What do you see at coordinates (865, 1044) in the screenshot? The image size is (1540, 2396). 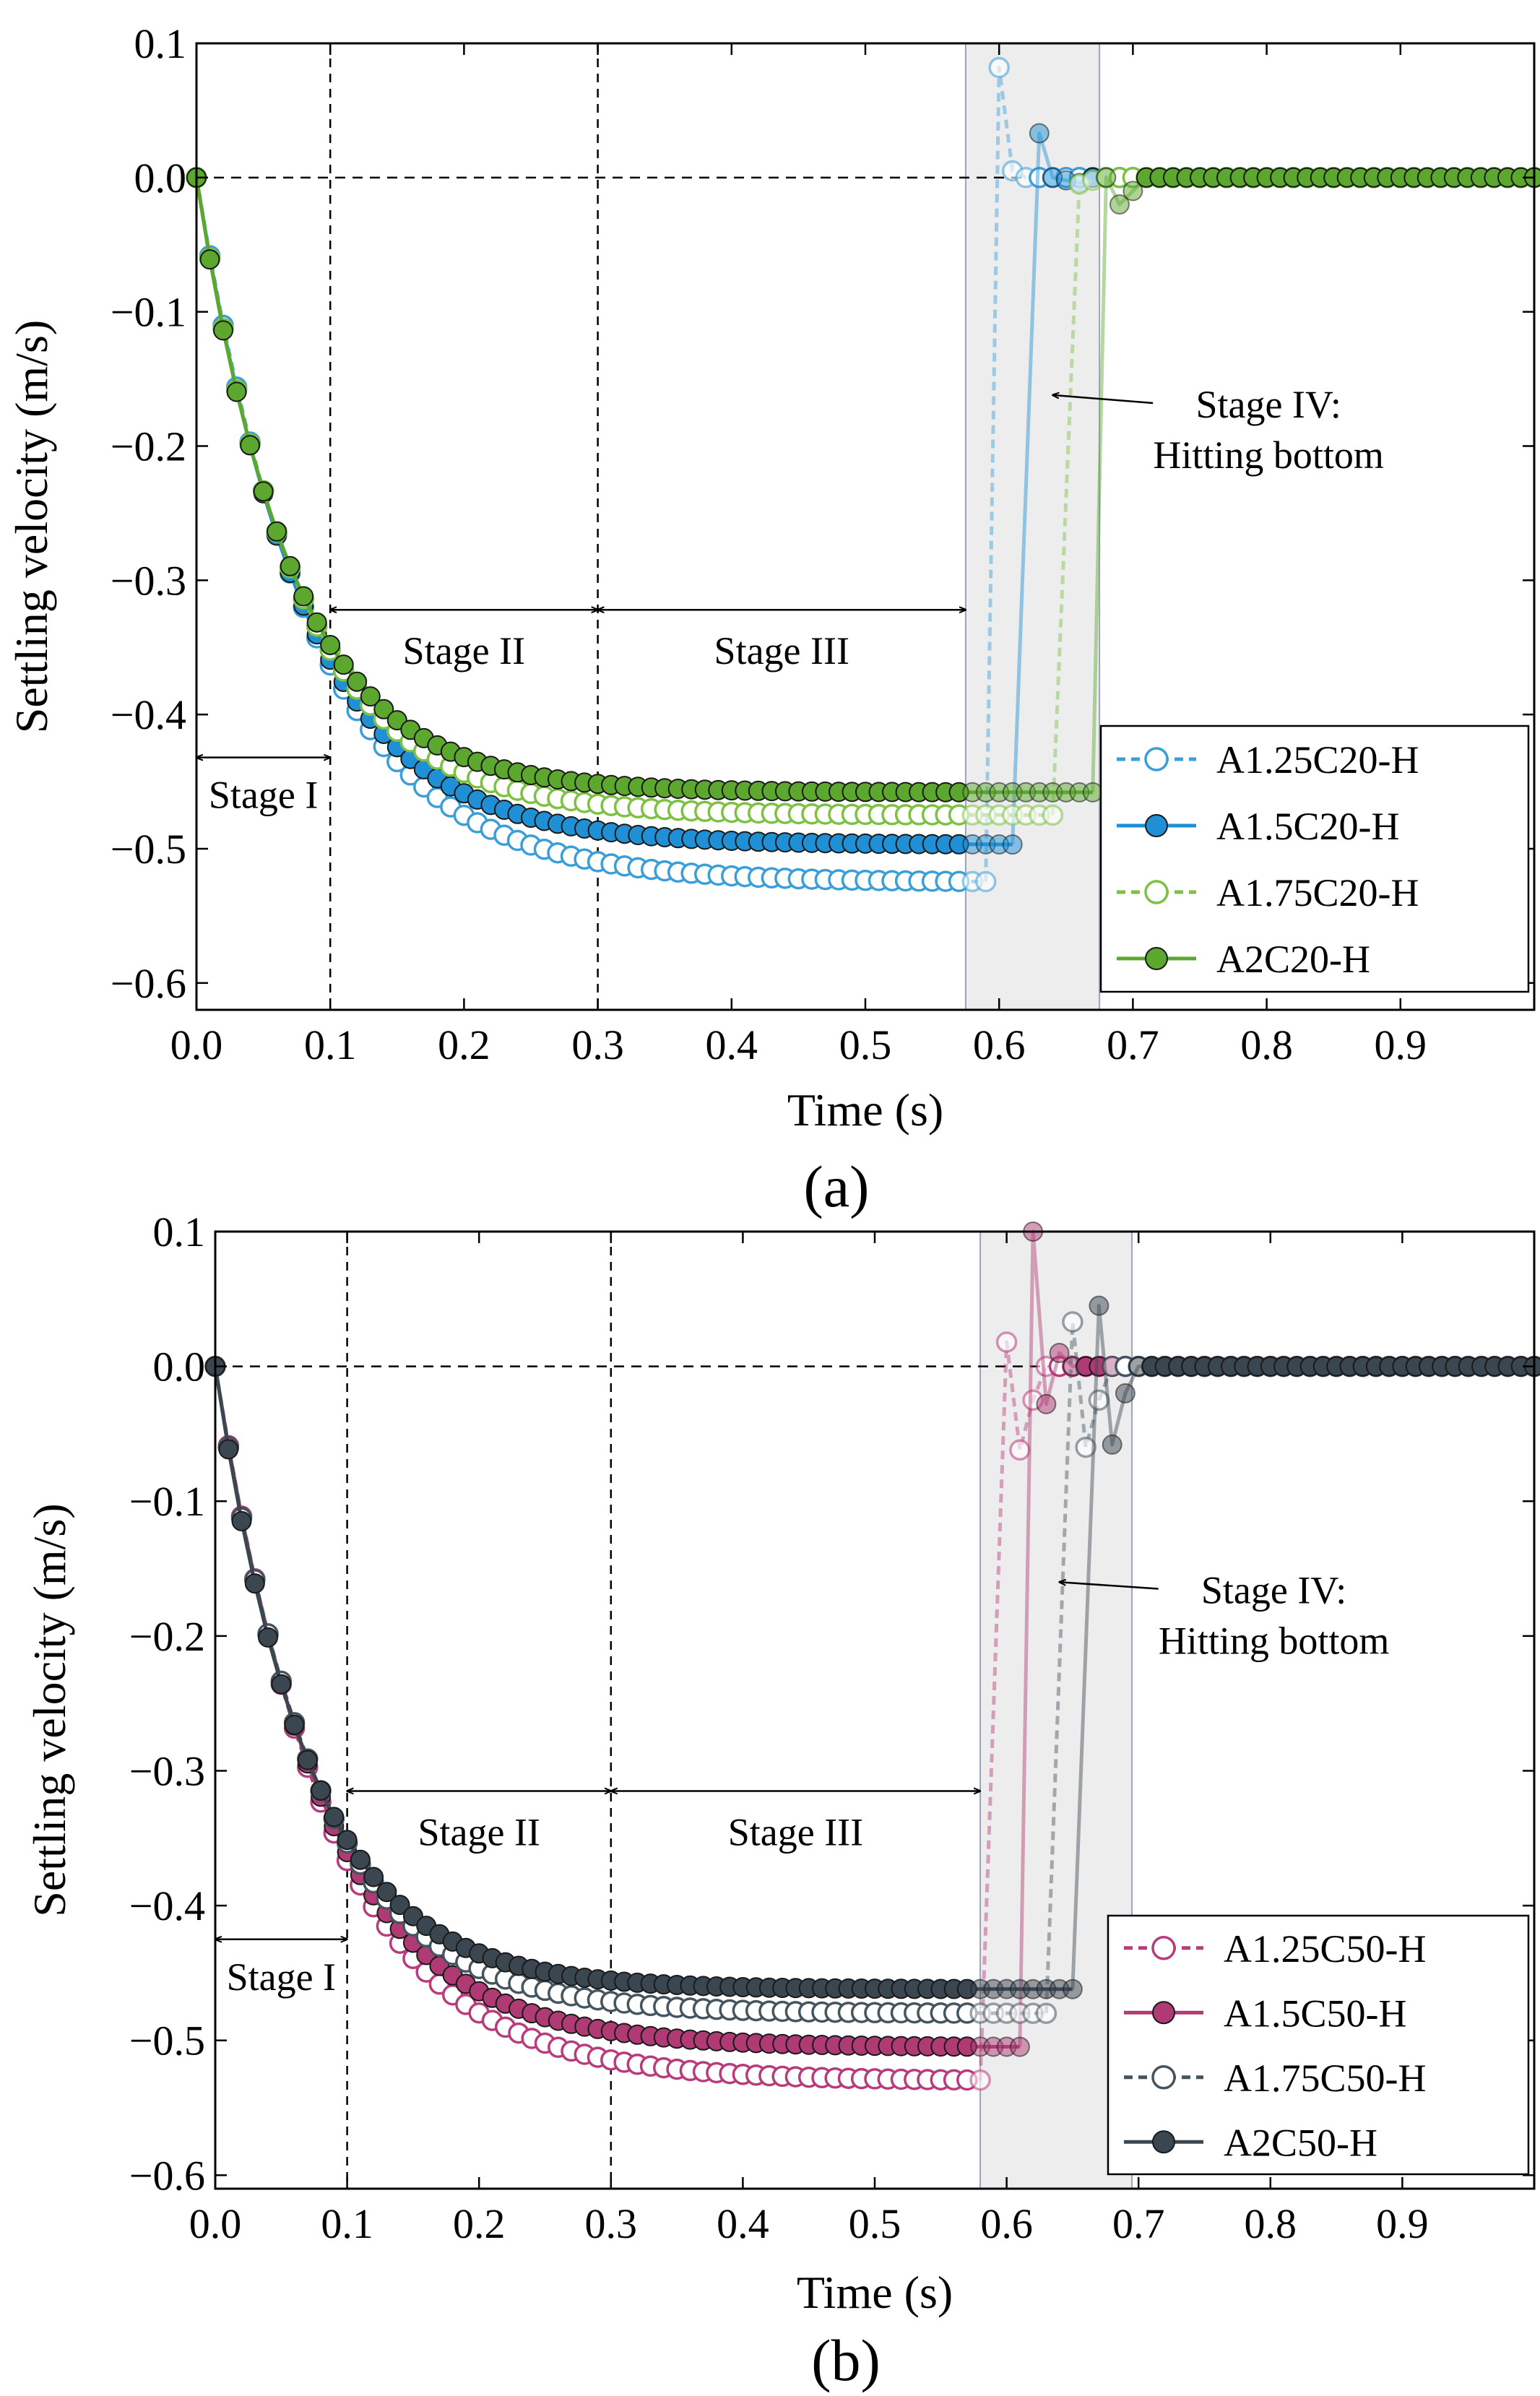 I see `x-tick-label: 0.5` at bounding box center [865, 1044].